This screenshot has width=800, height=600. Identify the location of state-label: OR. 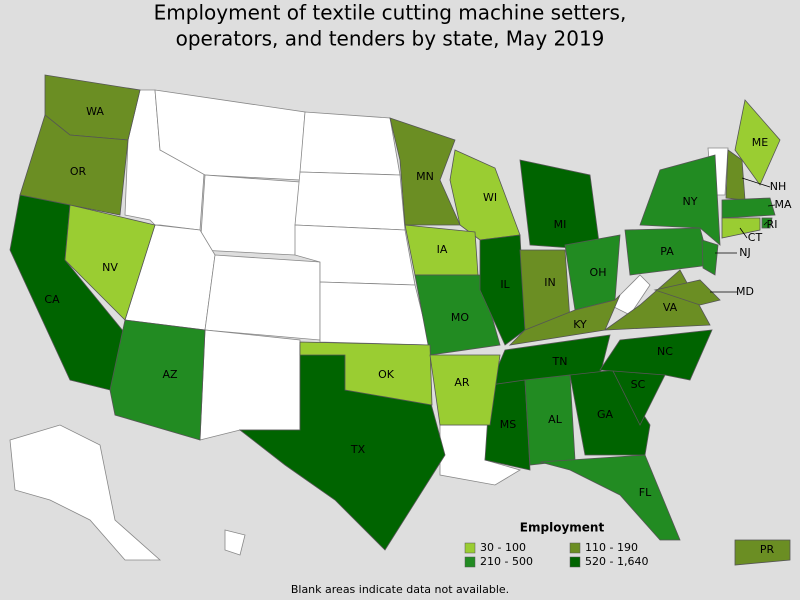
(78, 171).